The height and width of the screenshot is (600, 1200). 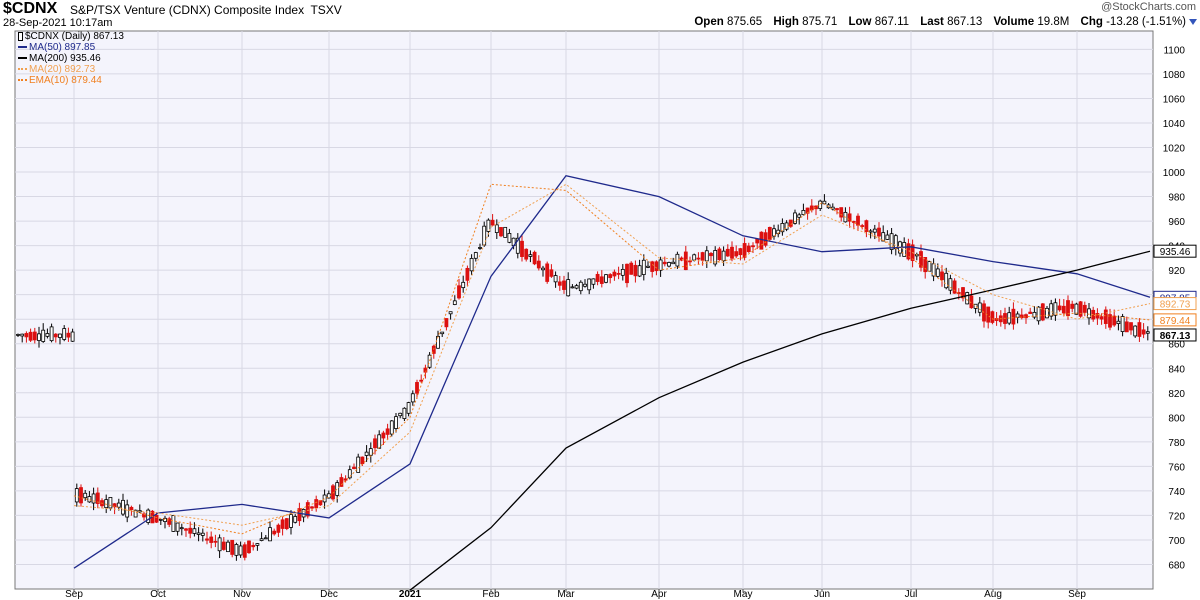 What do you see at coordinates (659, 594) in the screenshot?
I see `x-tick-label: Apr` at bounding box center [659, 594].